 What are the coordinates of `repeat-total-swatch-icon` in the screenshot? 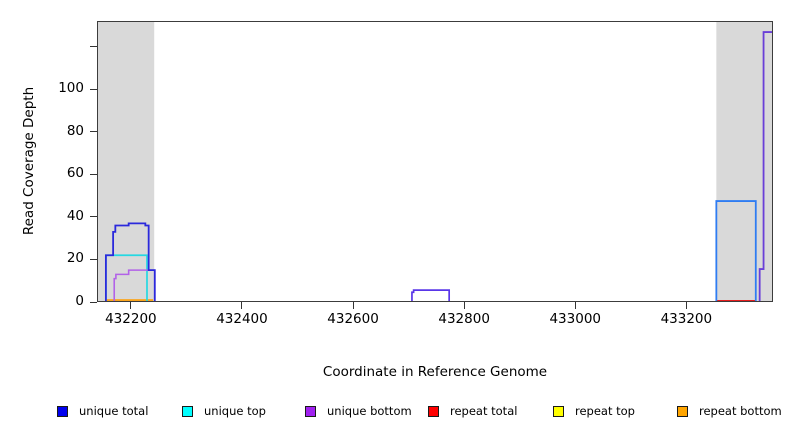 It's located at (433, 411).